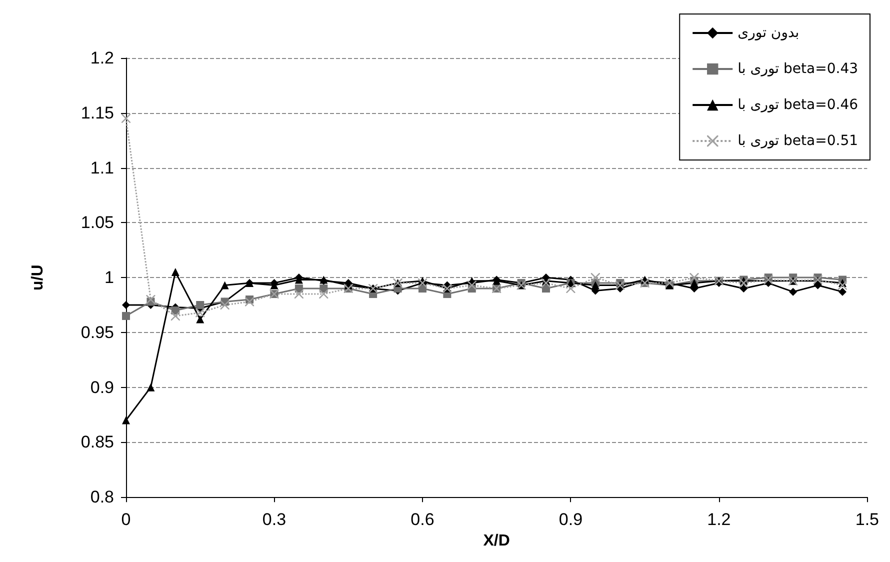 The image size is (890, 562). I want to click on y-tick-label: 0.95, so click(97, 332).